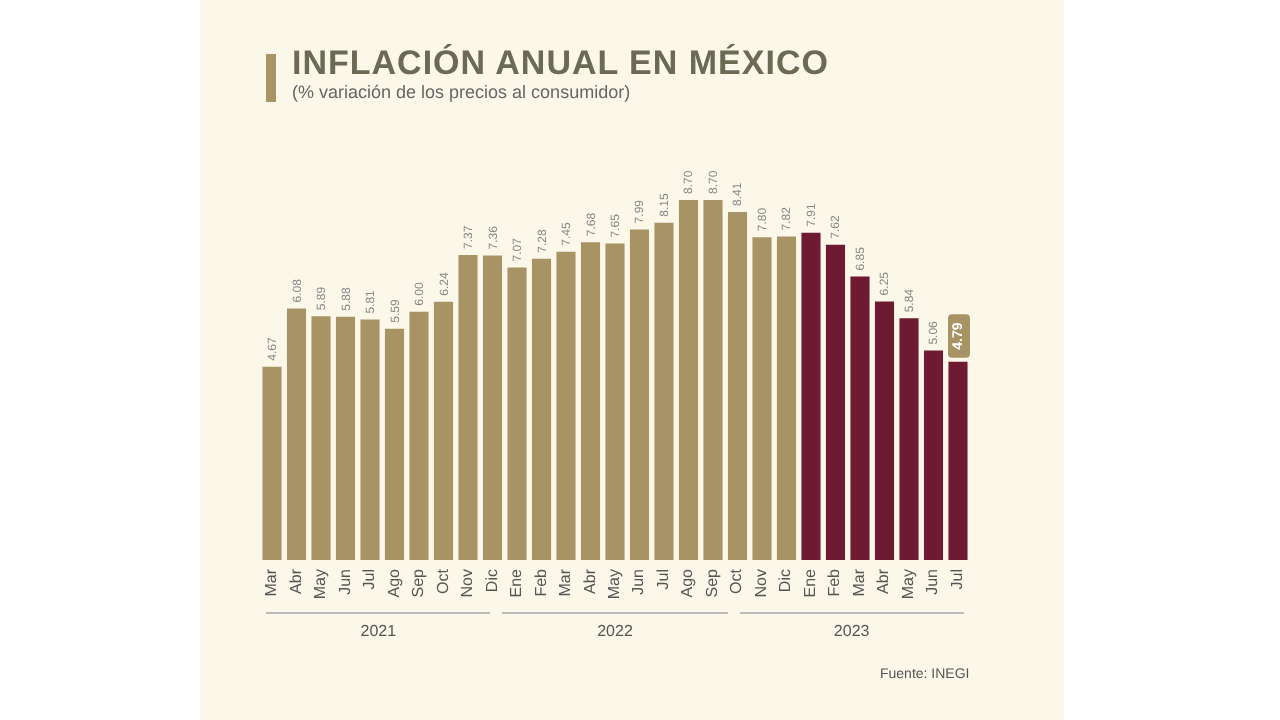 The image size is (1280, 720). What do you see at coordinates (378, 626) in the screenshot?
I see `text: 2021` at bounding box center [378, 626].